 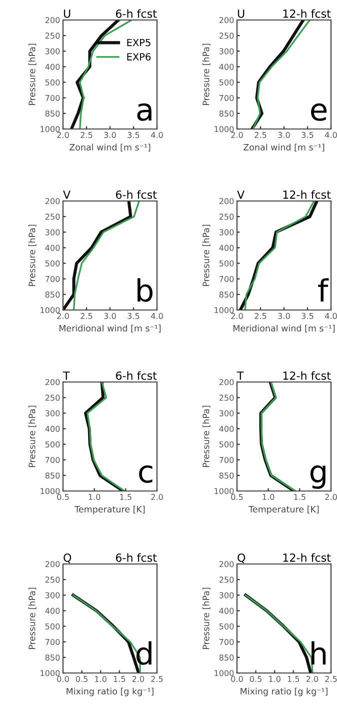 I want to click on annotation: e, so click(x=319, y=112).